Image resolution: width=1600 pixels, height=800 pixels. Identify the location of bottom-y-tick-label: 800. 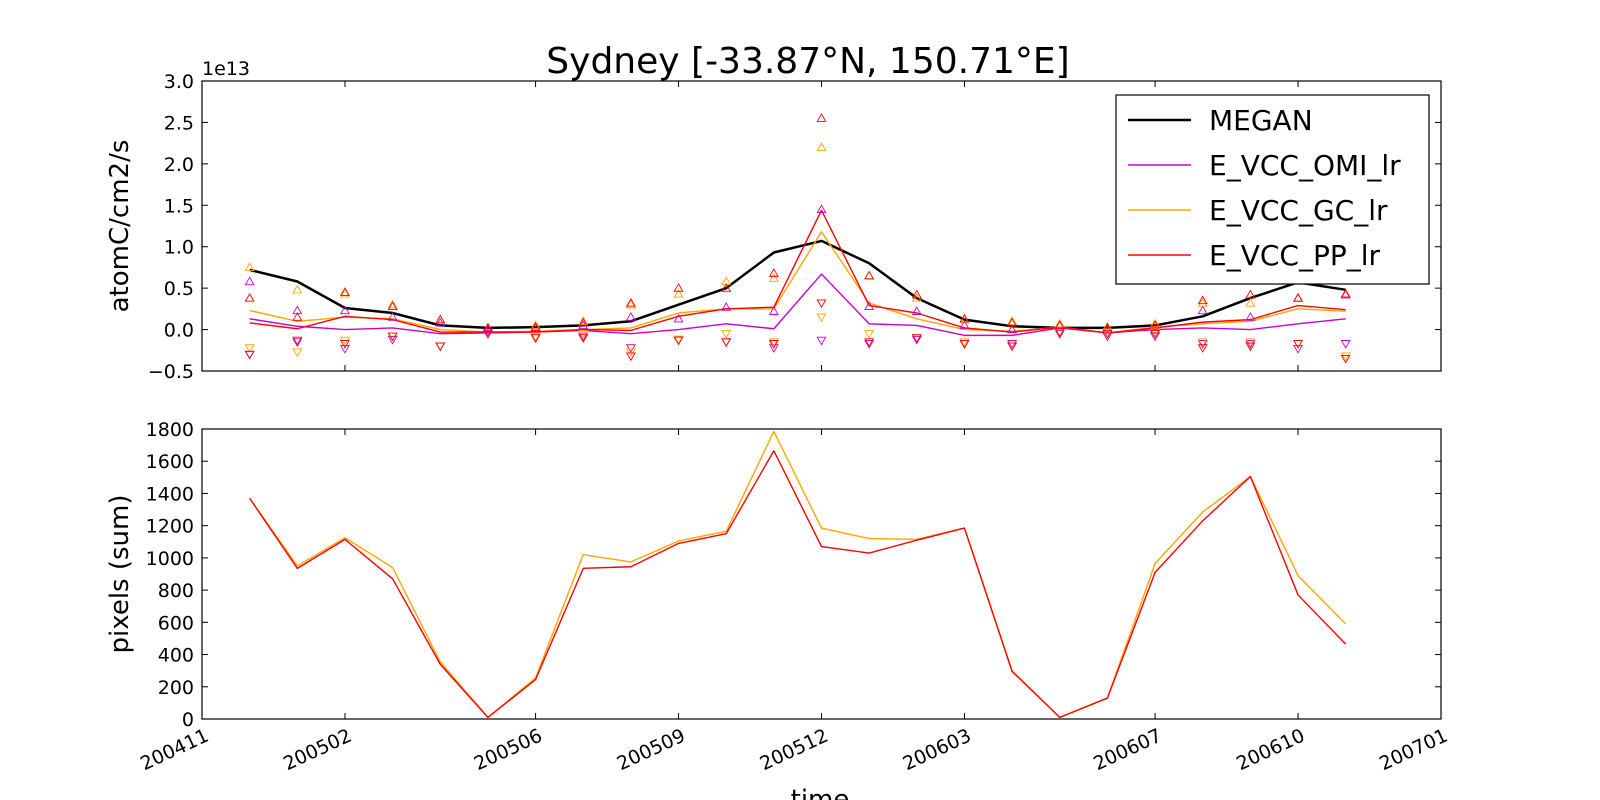
(176, 591).